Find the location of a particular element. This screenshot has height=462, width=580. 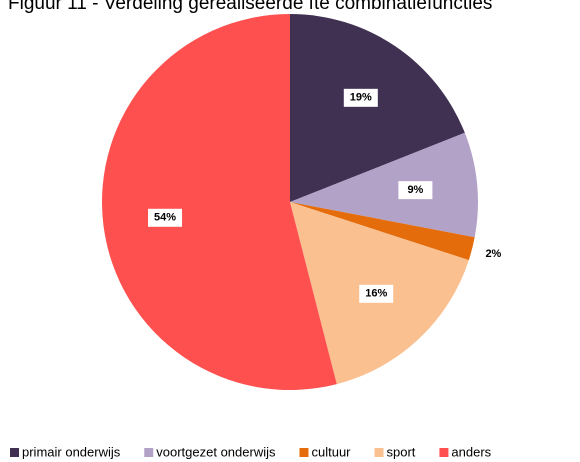

data-label: 54% is located at coordinates (165, 218).